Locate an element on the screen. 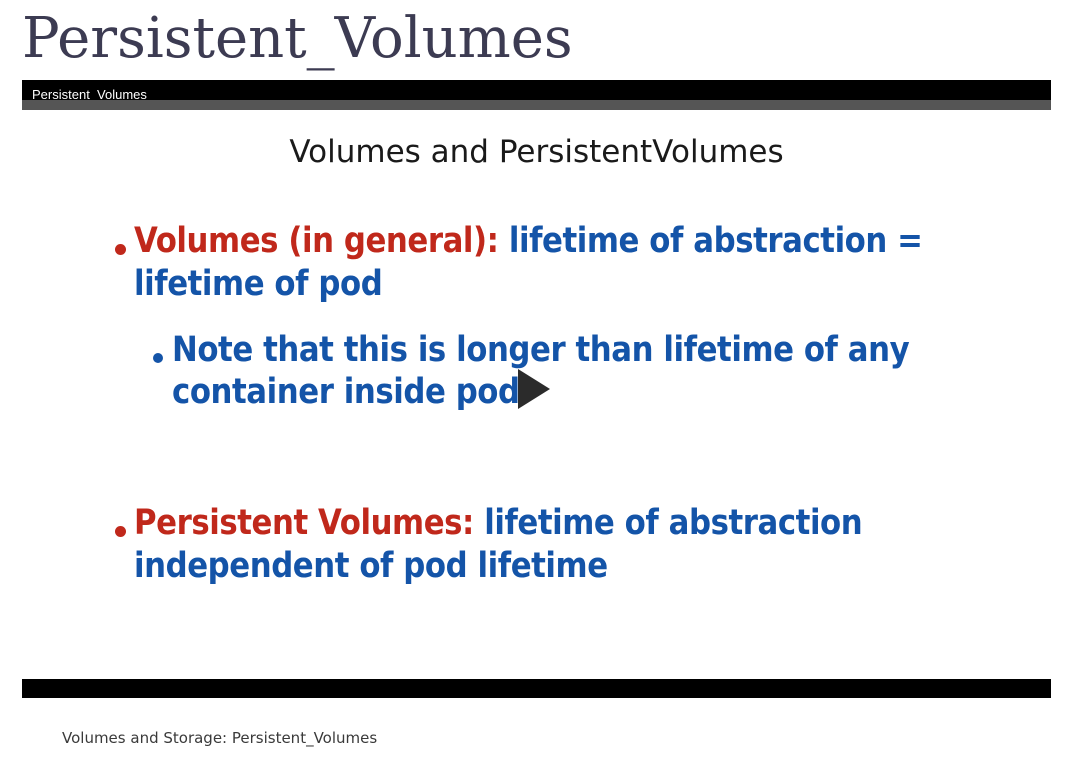 Image resolution: width=1084 pixels, height=763 pixels. bullet-2-term: Persistent Volumes: is located at coordinates (304, 523).